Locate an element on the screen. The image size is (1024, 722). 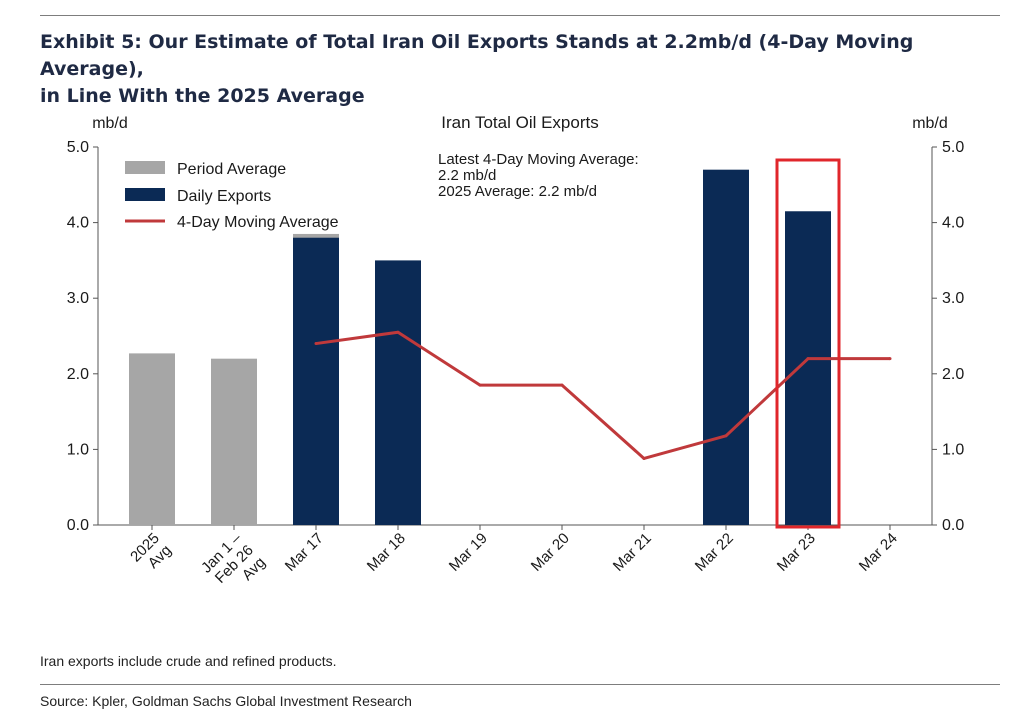
legend-swatch-period-average is located at coordinates (145, 167).